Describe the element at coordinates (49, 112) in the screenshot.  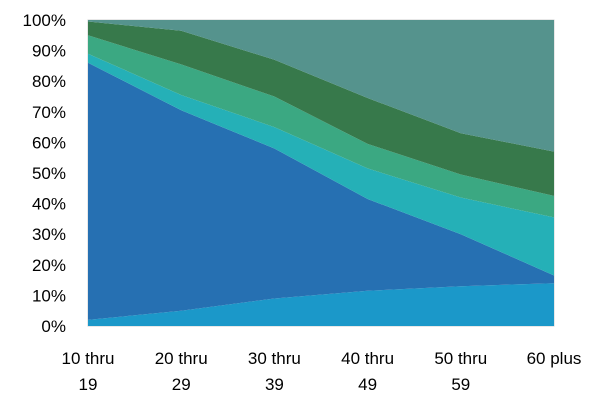
I see `y-tick-label: 70%` at that location.